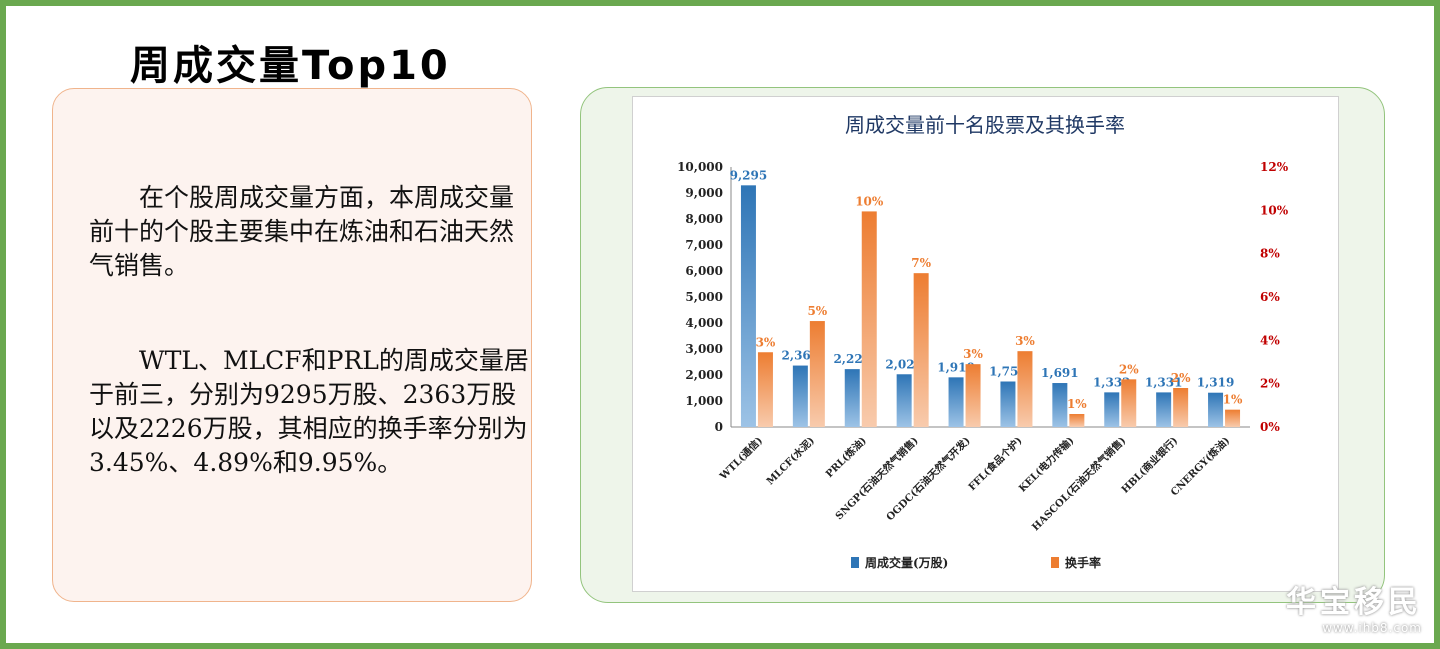  What do you see at coordinates (1216, 383) in the screenshot?
I see `volume-data-label: 1,319` at bounding box center [1216, 383].